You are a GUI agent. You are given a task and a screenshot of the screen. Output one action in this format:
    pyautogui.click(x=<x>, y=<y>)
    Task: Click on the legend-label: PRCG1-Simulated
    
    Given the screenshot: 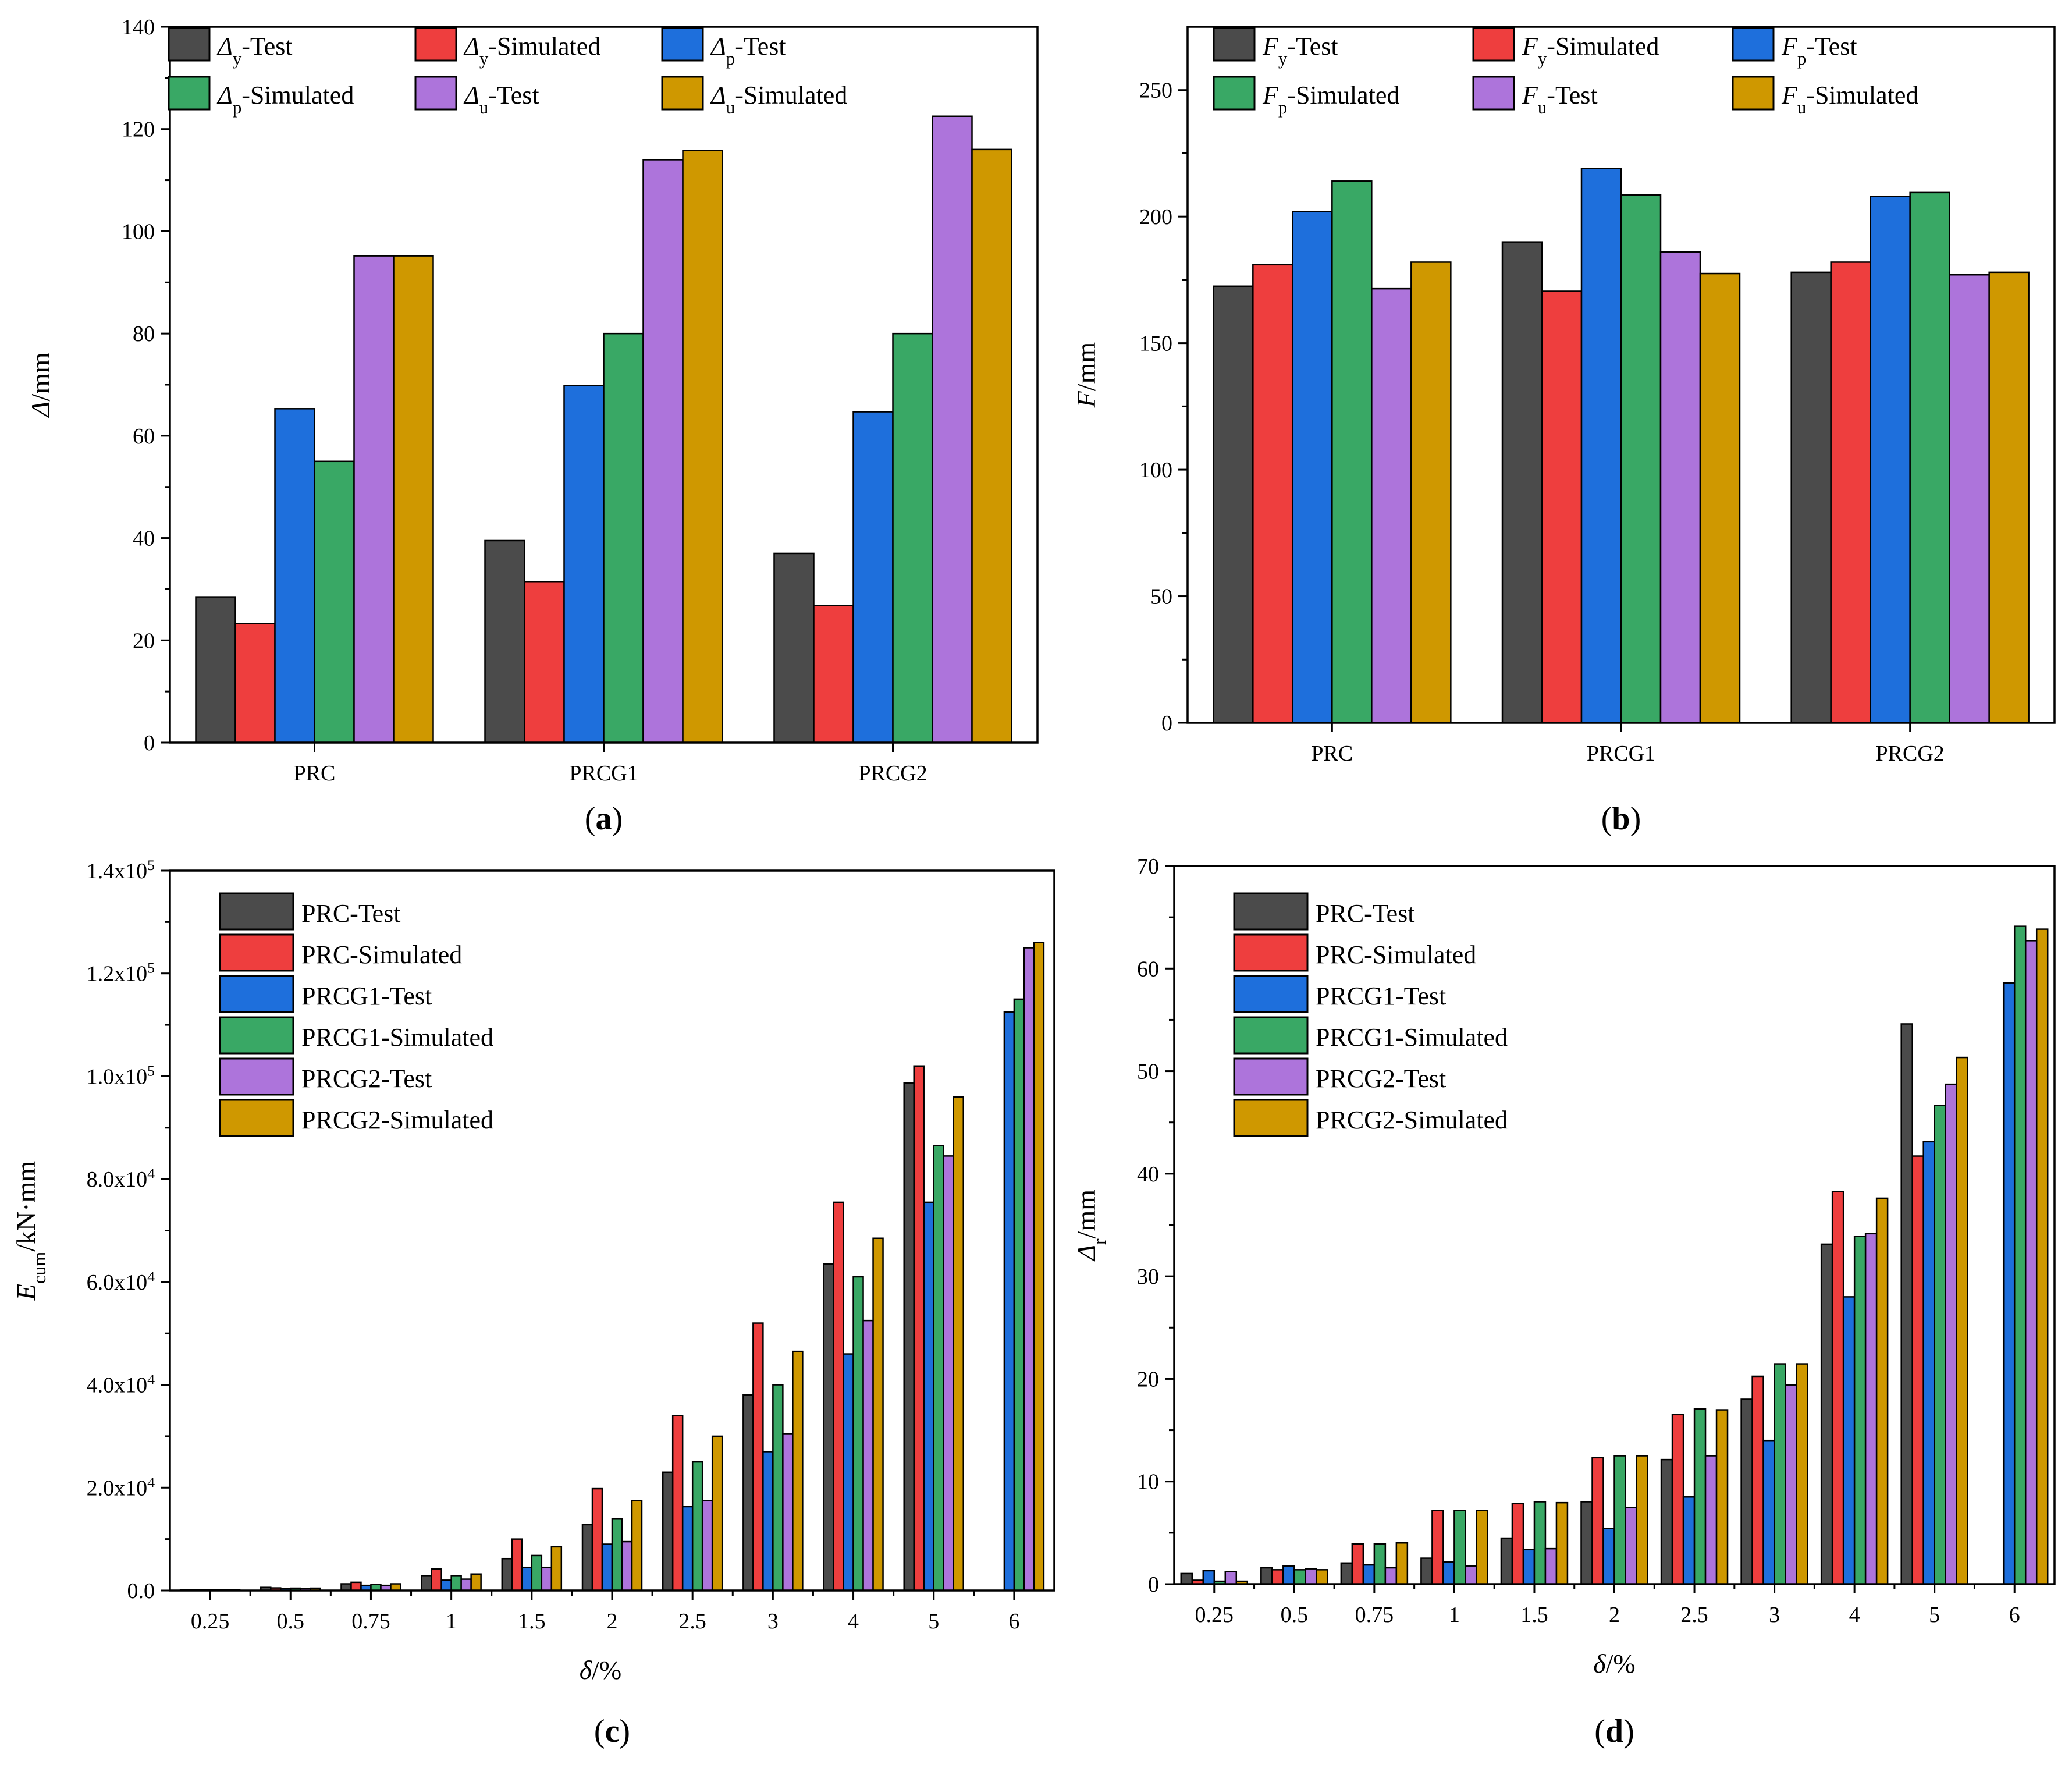 What is the action you would take?
    pyautogui.click(x=397, y=1037)
    